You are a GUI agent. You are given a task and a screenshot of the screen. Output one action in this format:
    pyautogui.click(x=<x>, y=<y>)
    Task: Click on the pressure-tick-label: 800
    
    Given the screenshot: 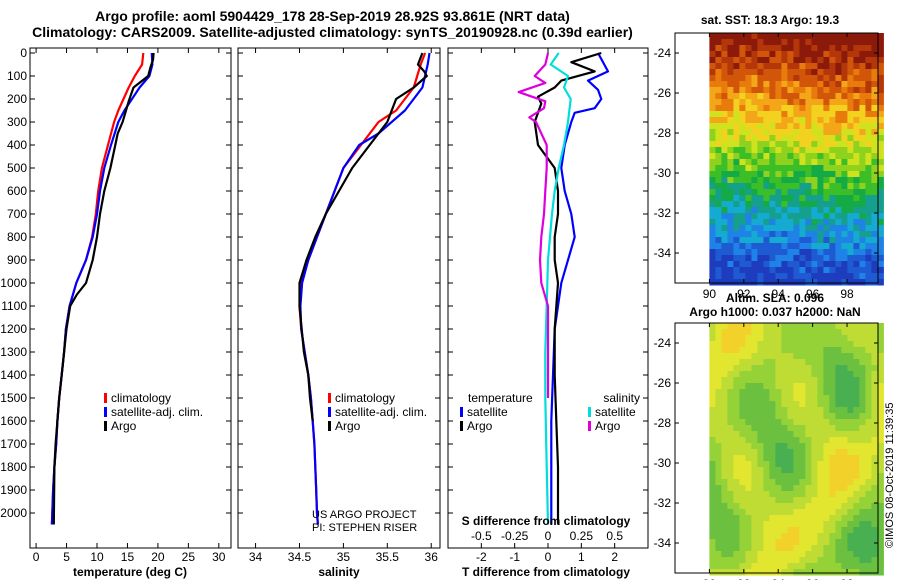 What is the action you would take?
    pyautogui.click(x=17, y=237)
    